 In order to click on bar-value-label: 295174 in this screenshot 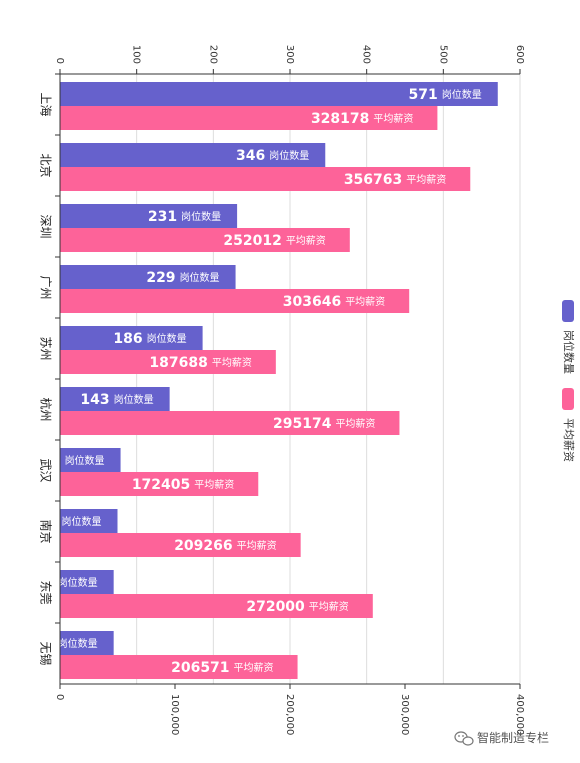, I will do `click(302, 424)`.